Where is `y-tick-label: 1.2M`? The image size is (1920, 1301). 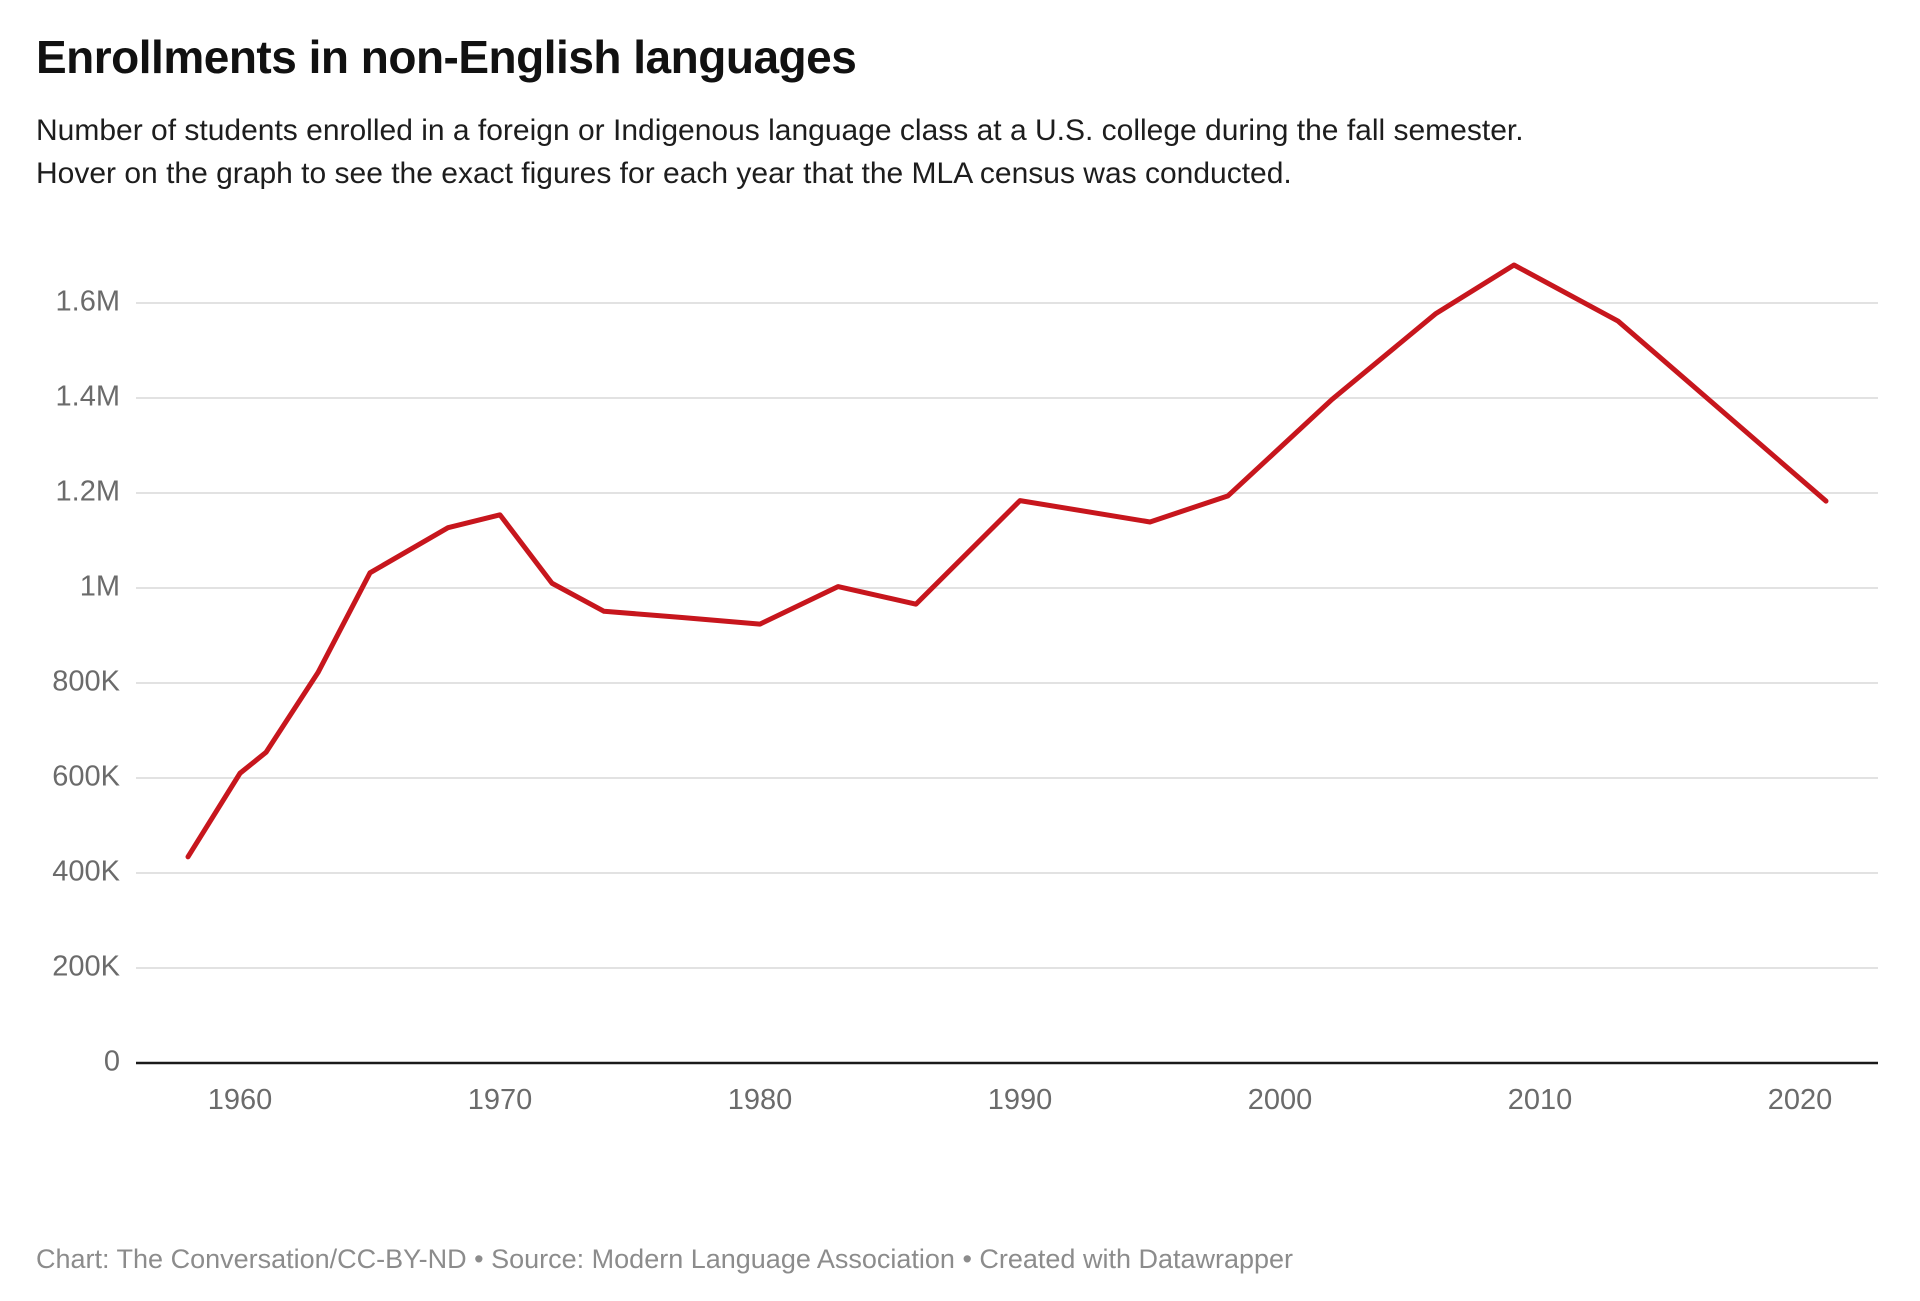
y-tick-label: 1.2M is located at coordinates (88, 492).